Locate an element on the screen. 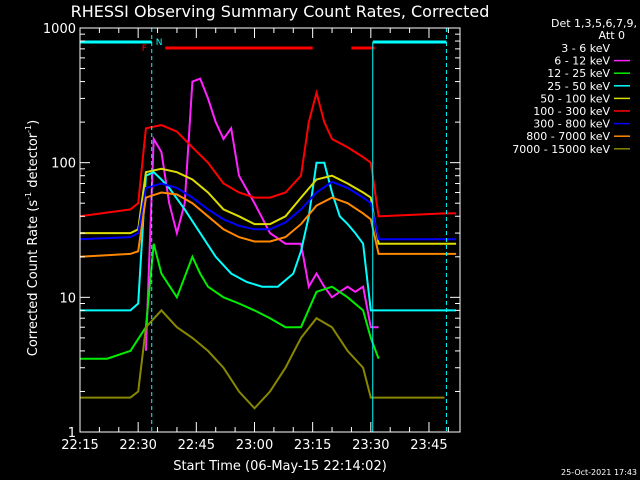 The width and height of the screenshot is (640, 480). y-axis-label-sup2: -1 is located at coordinates (28, 129).